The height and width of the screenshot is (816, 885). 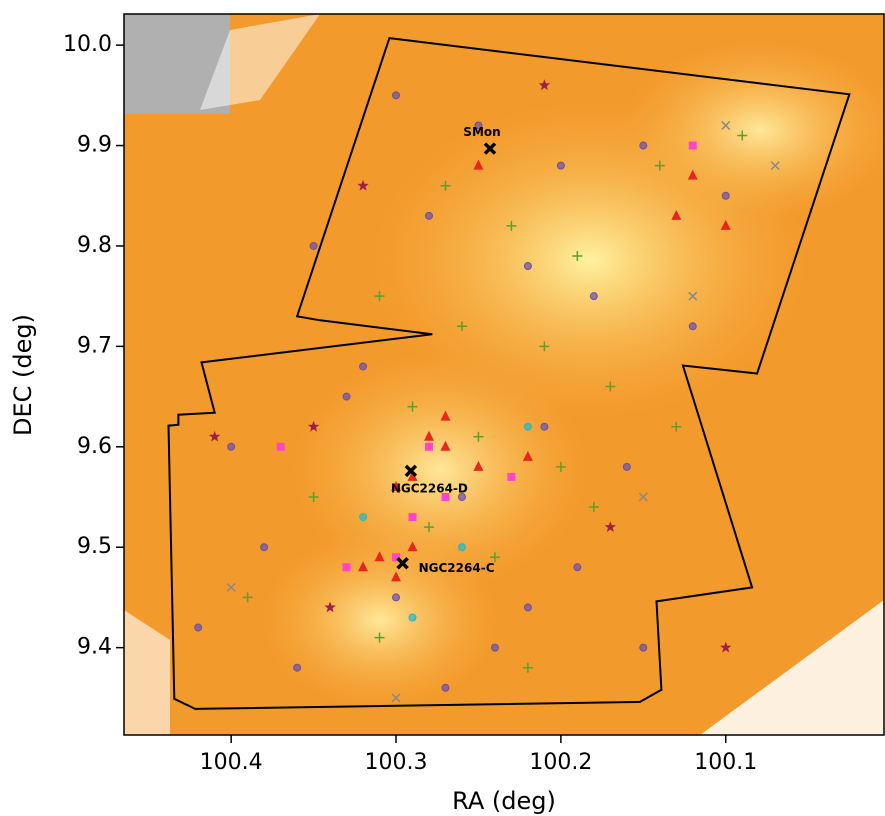 I want to click on annotation-label: NGC2264-D, so click(x=429, y=488).